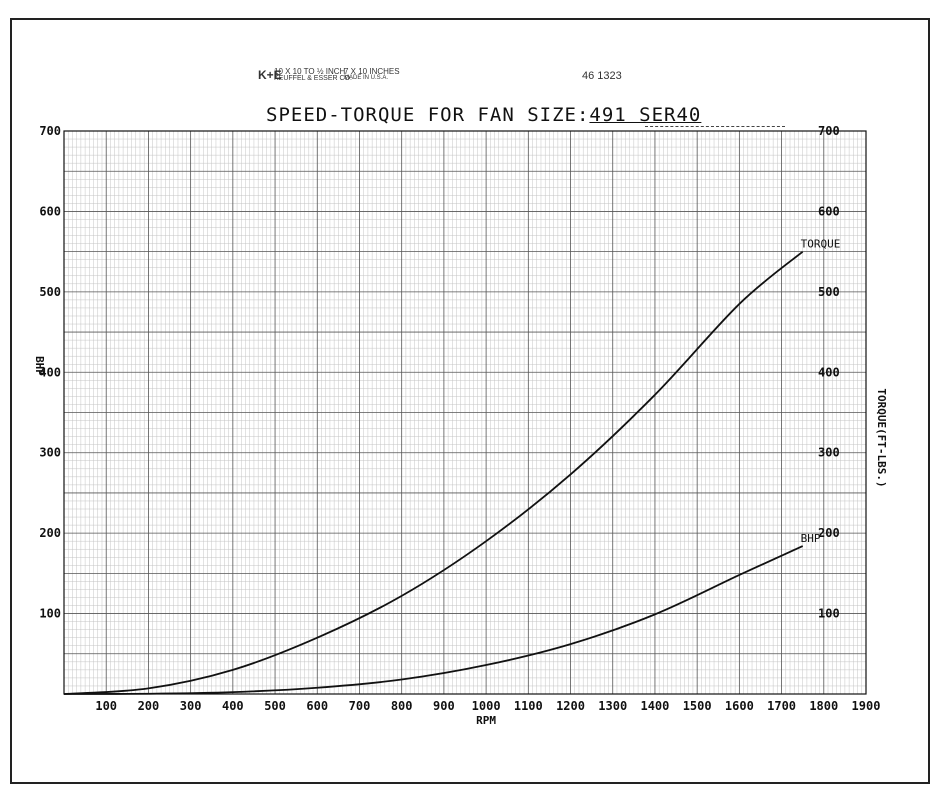 The image size is (941, 792). Describe the element at coordinates (829, 211) in the screenshot. I see `y2-tick-label: 600` at that location.